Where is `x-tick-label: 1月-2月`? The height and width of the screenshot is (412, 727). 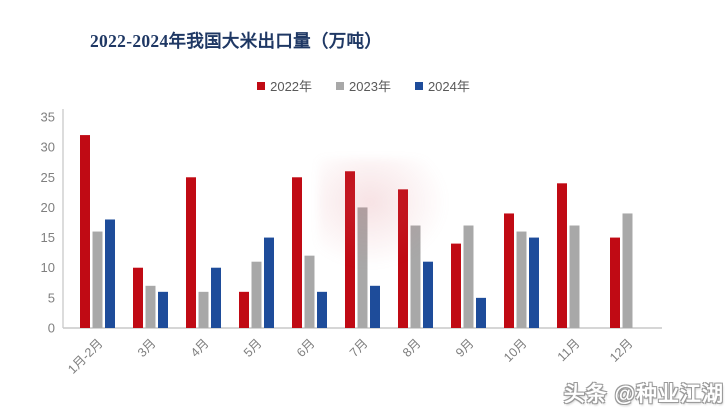
x-tick-label: 1月-2月 is located at coordinates (85, 356).